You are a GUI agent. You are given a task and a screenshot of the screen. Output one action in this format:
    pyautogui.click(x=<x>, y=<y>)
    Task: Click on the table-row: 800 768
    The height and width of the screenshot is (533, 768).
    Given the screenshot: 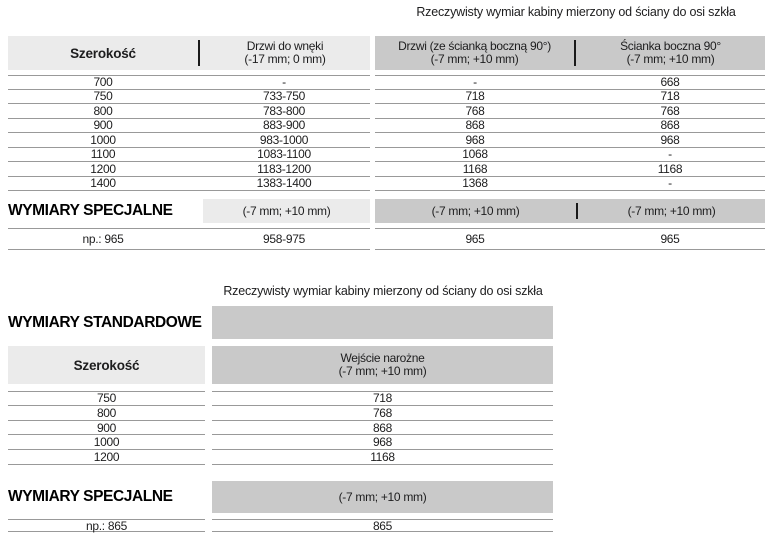 What is the action you would take?
    pyautogui.click(x=280, y=413)
    